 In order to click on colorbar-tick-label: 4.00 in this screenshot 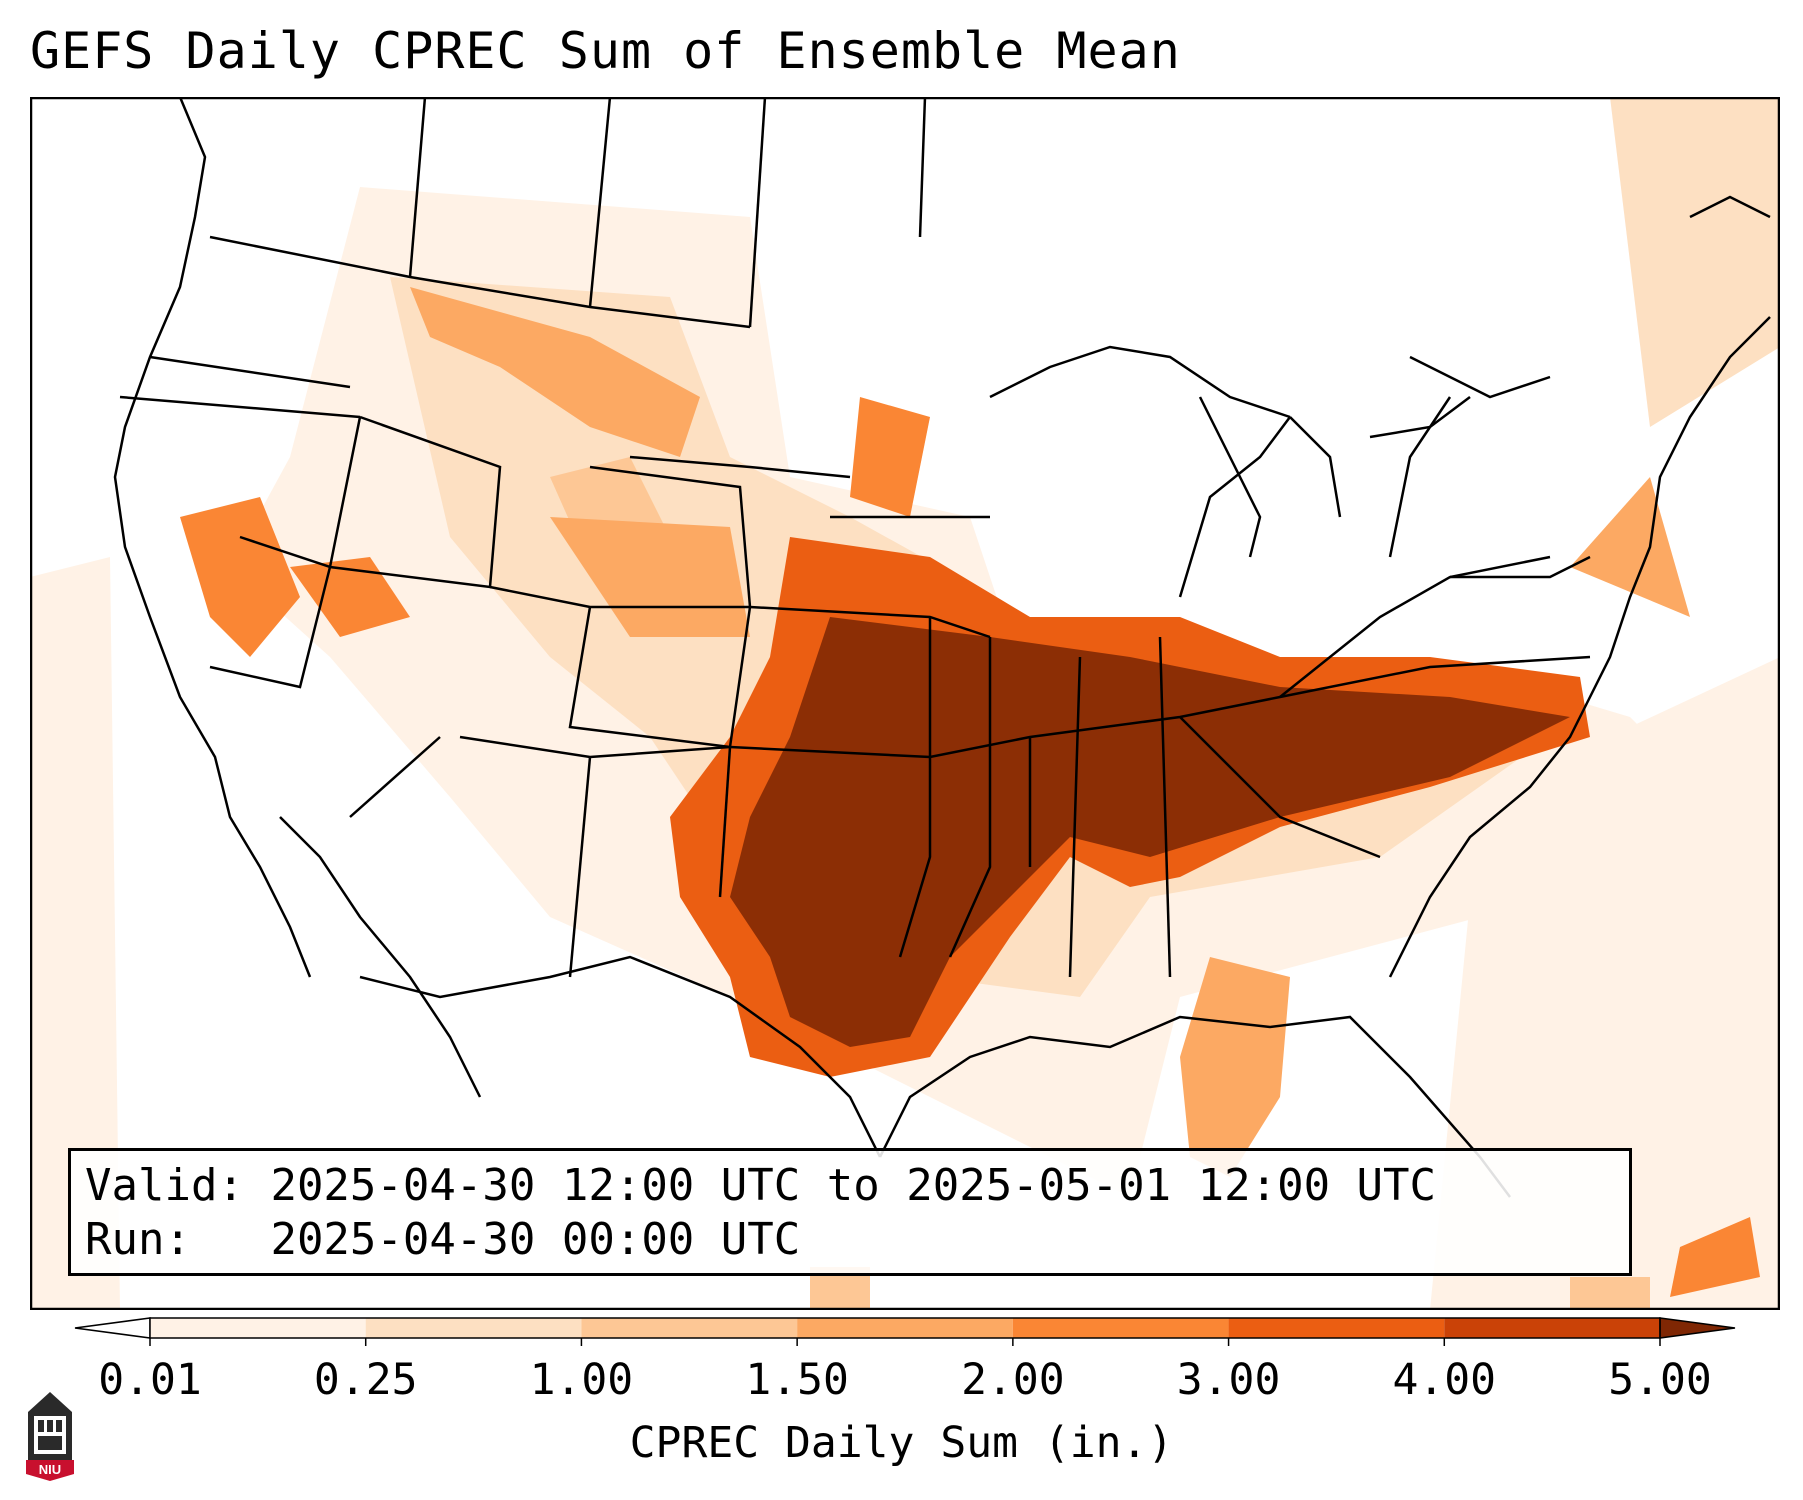, I will do `click(1444, 1380)`.